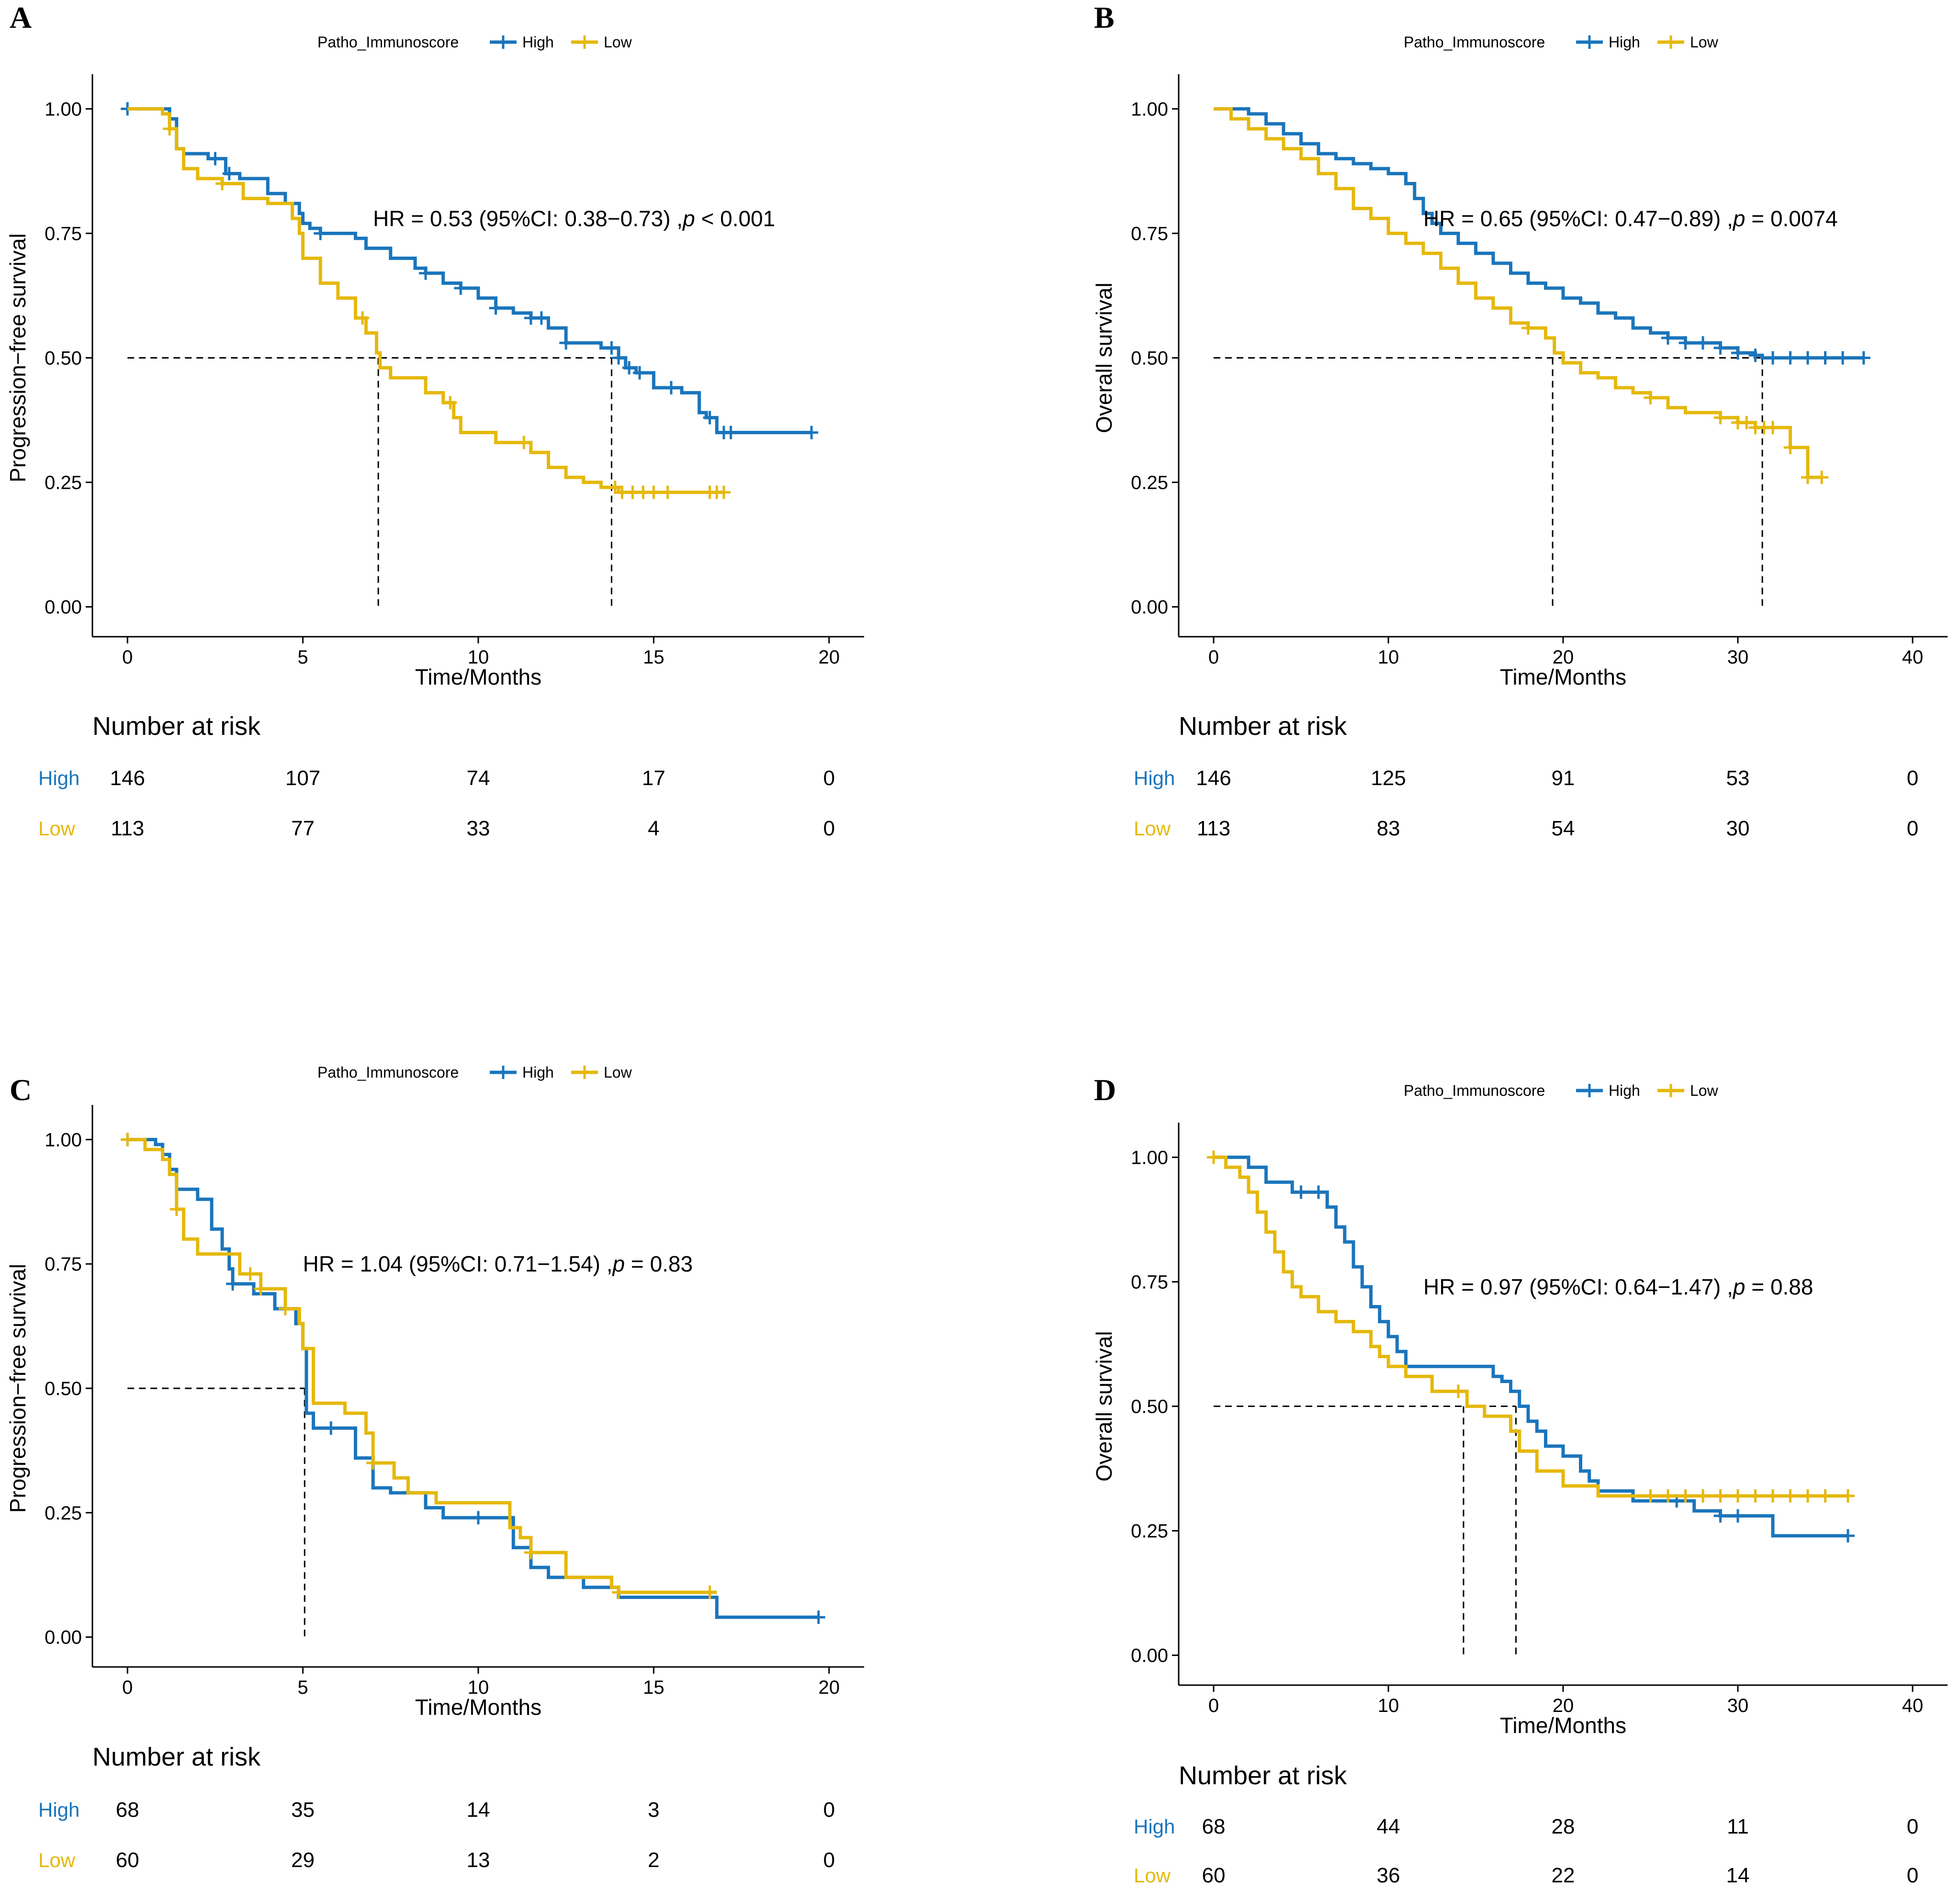 The height and width of the screenshot is (1891, 1960). What do you see at coordinates (478, 778) in the screenshot?
I see `risk-count-high: 74` at bounding box center [478, 778].